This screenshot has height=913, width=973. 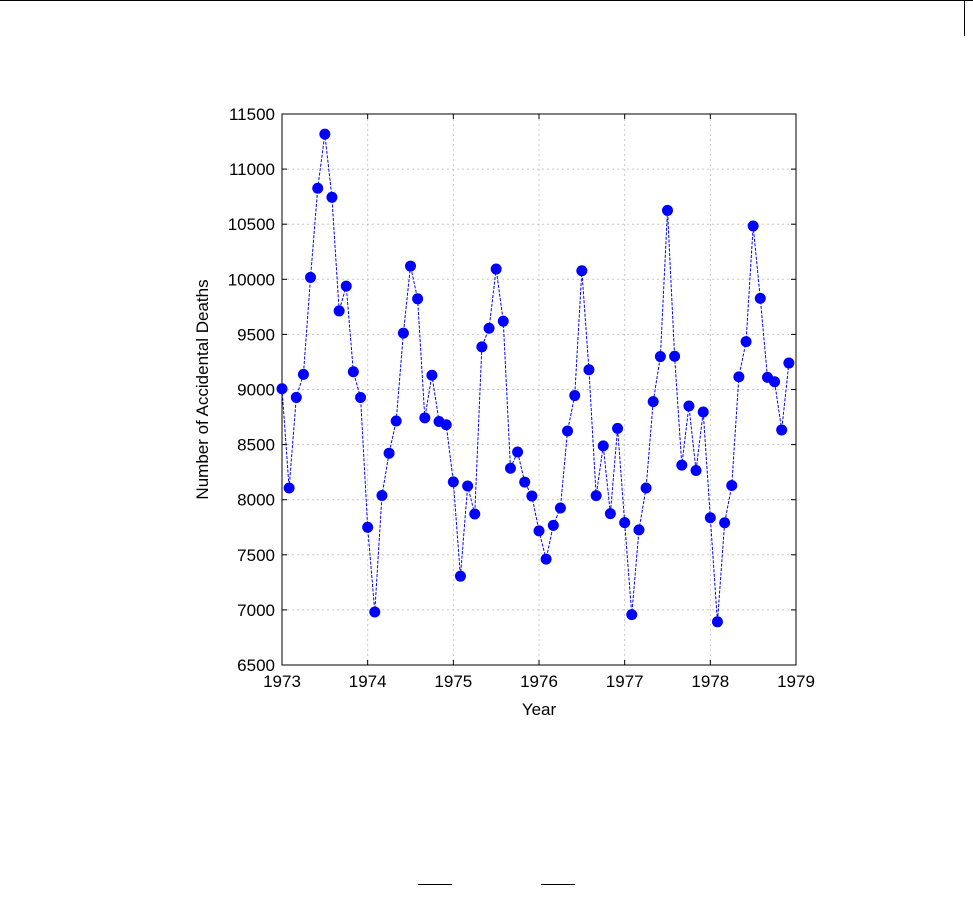 I want to click on x-tick-label: 1976, so click(x=539, y=681).